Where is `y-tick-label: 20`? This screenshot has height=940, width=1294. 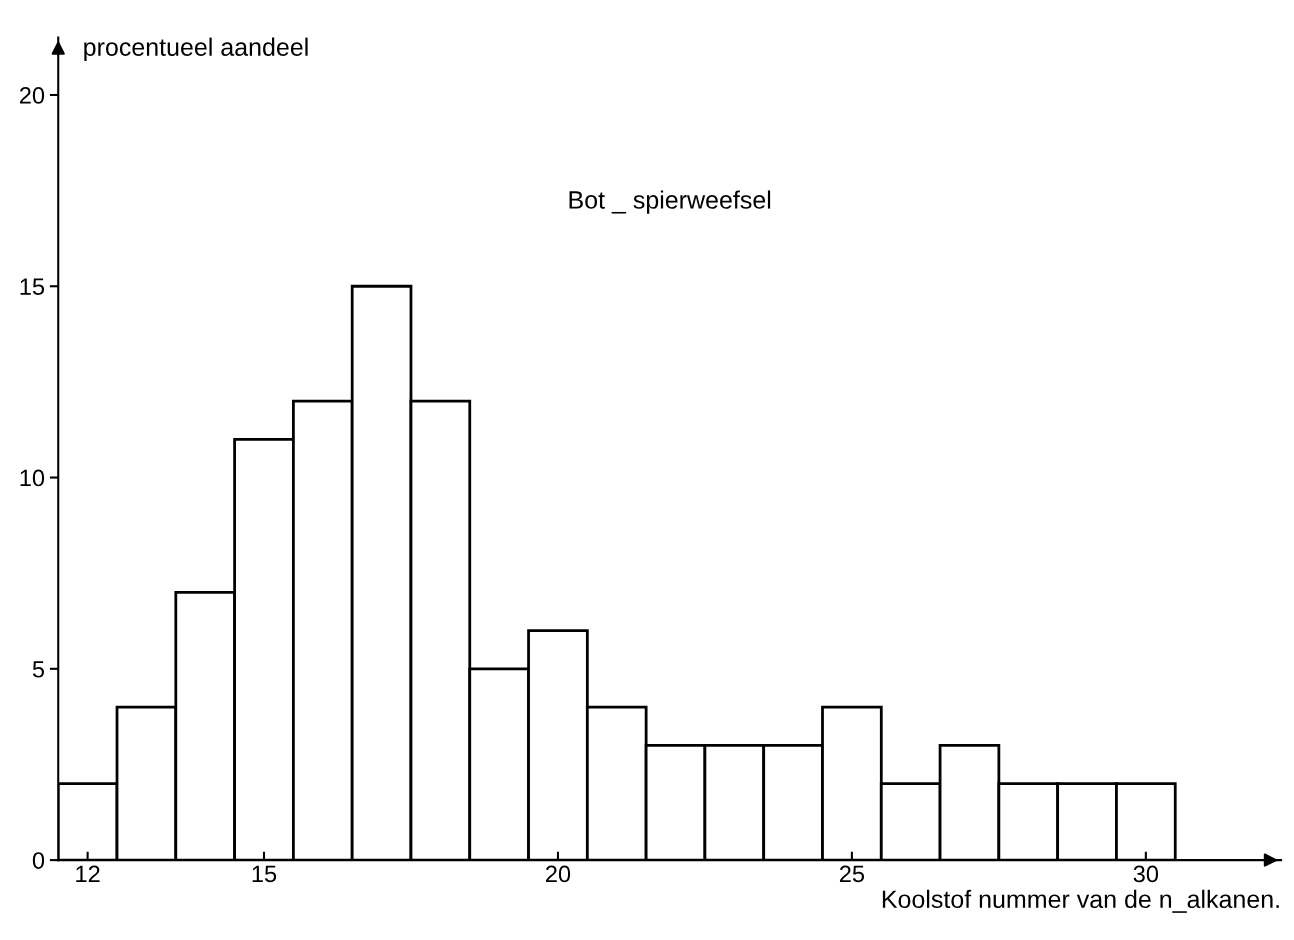 y-tick-label: 20 is located at coordinates (32, 95).